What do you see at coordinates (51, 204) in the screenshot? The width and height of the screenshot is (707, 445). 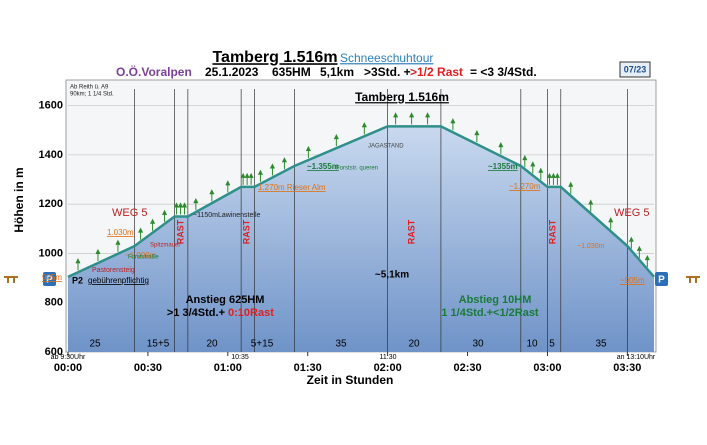 I see `y-tick-label: 1200` at bounding box center [51, 204].